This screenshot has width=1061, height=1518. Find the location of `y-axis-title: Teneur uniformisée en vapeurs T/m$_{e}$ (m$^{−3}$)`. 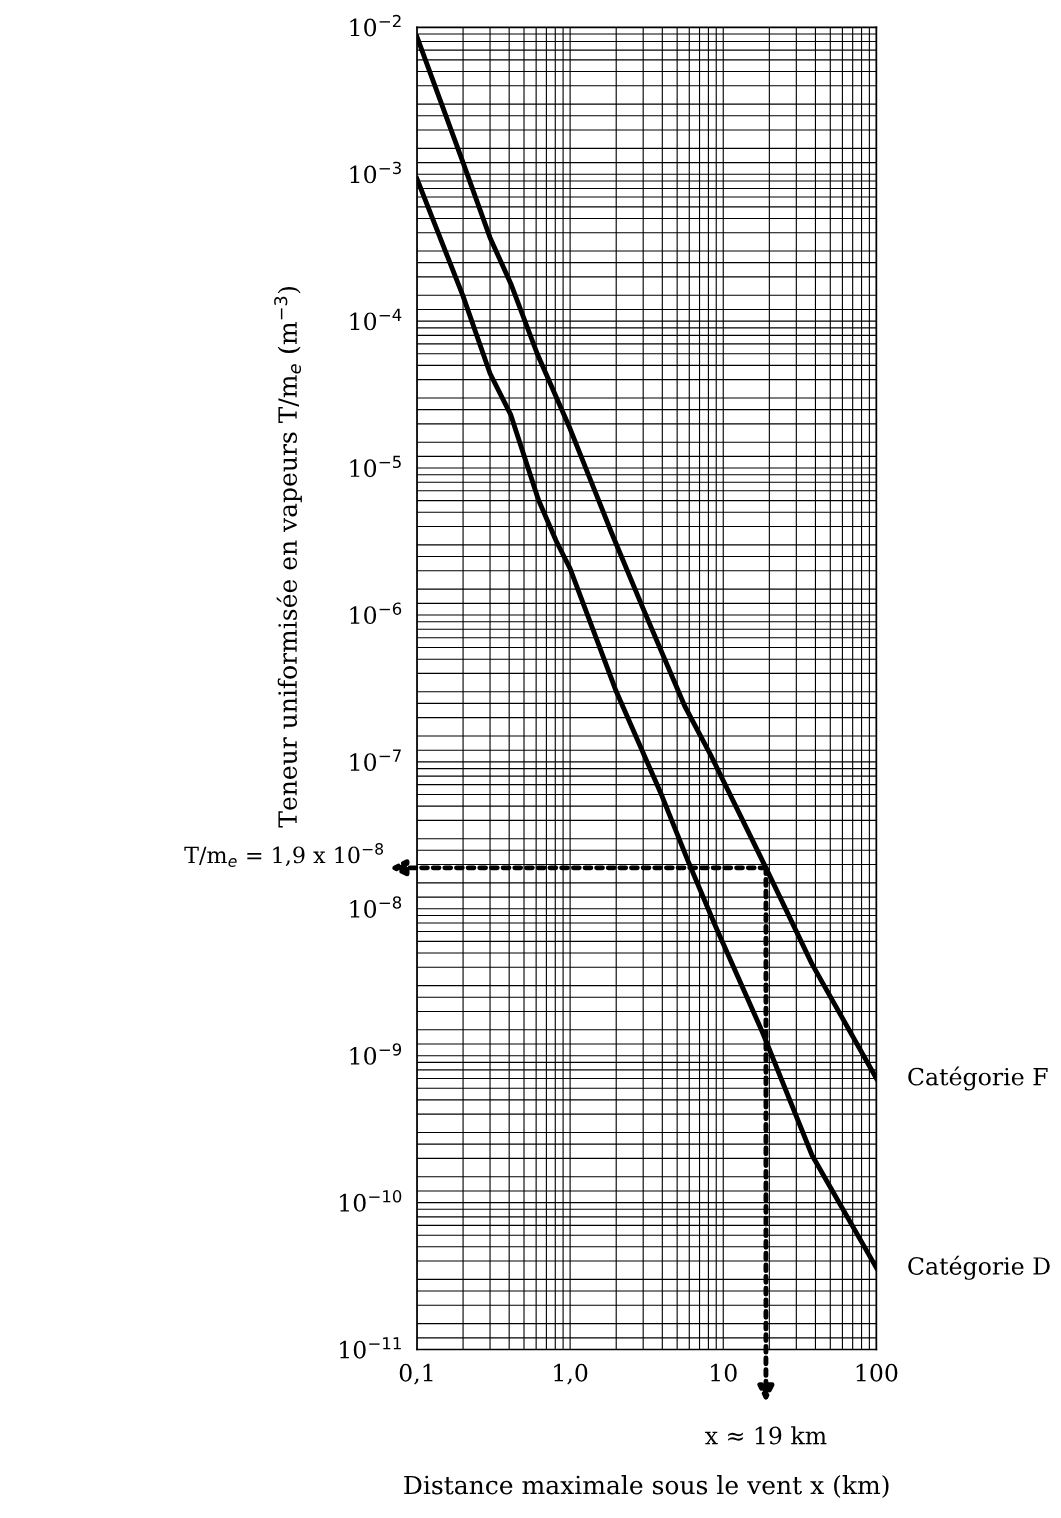

y-axis-title: Teneur uniformisée en vapeurs T/m$_{e}$ (m$^{−3}$) is located at coordinates (288, 557).